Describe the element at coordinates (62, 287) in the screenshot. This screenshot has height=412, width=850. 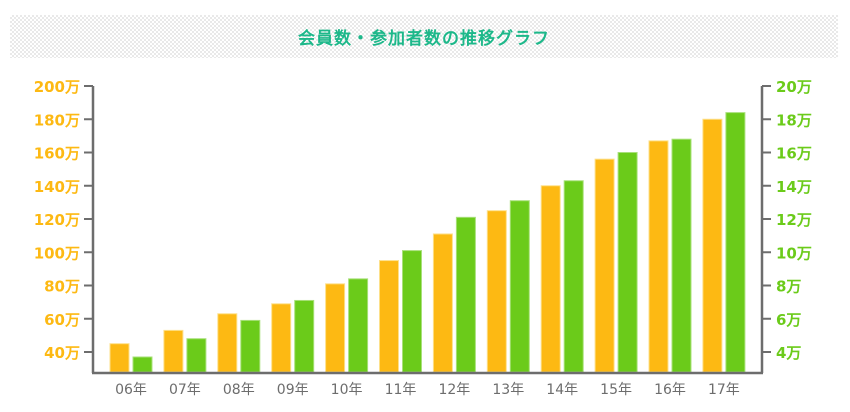
I see `left-tick-label: 80万` at that location.